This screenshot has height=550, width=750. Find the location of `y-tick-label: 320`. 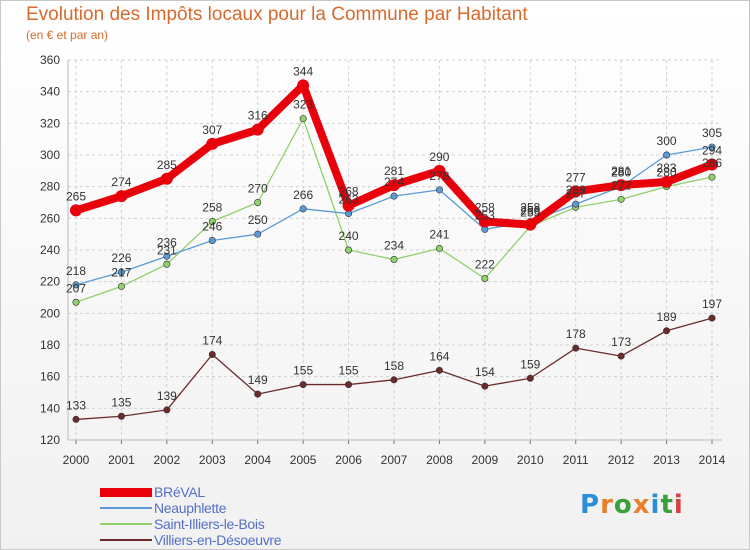

y-tick-label: 320 is located at coordinates (50, 123).